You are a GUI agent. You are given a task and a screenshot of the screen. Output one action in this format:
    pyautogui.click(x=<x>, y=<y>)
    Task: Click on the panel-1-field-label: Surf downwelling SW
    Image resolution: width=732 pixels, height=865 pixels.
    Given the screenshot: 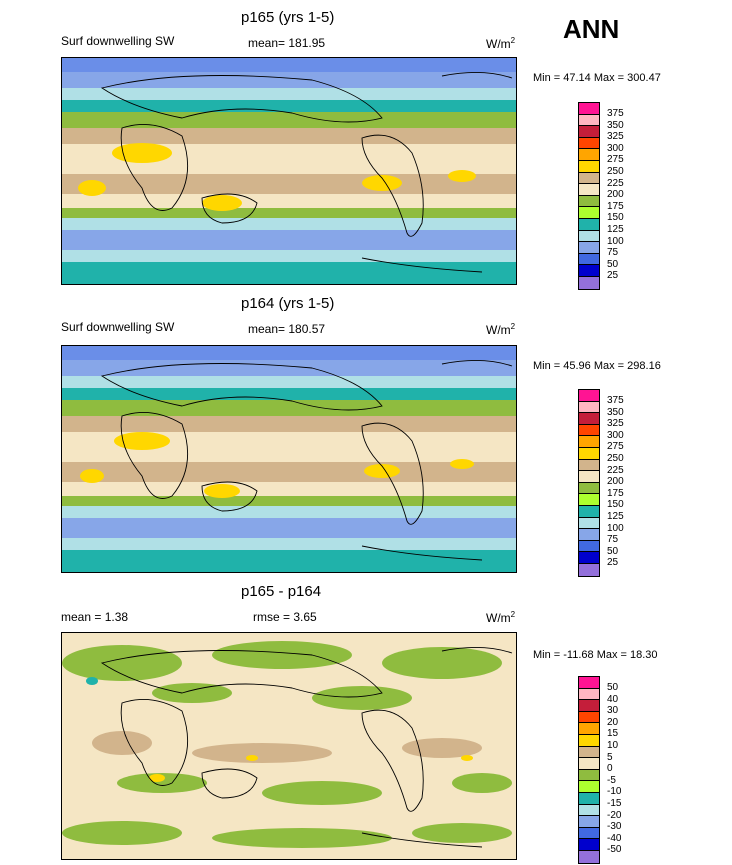 What is the action you would take?
    pyautogui.click(x=118, y=41)
    